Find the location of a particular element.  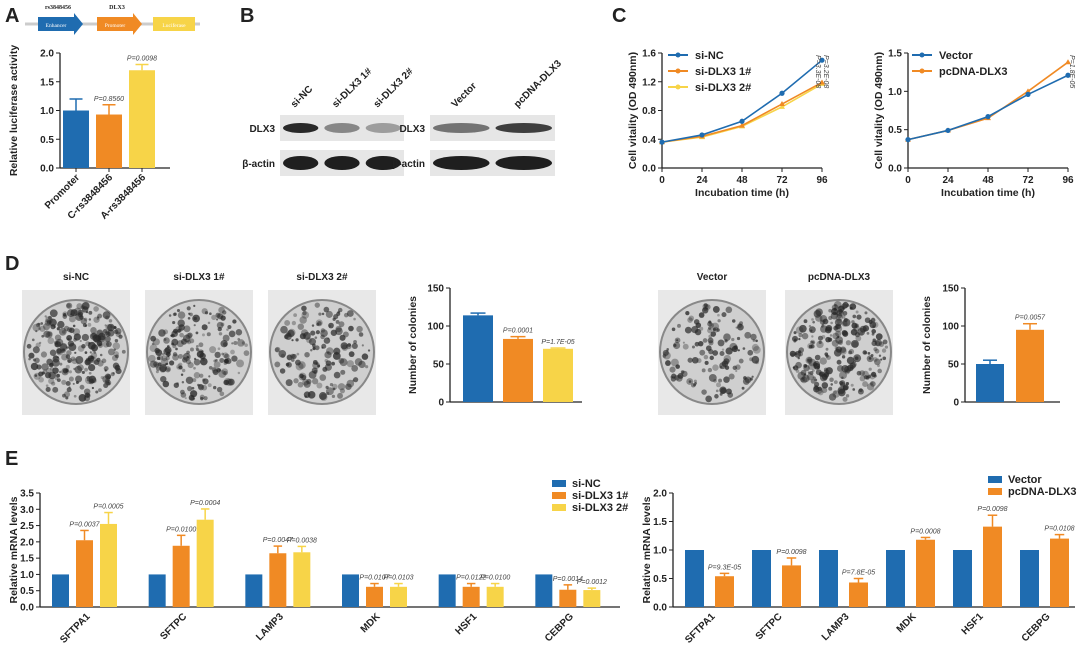

bar-LAMP3-Vector is located at coordinates (828, 578).